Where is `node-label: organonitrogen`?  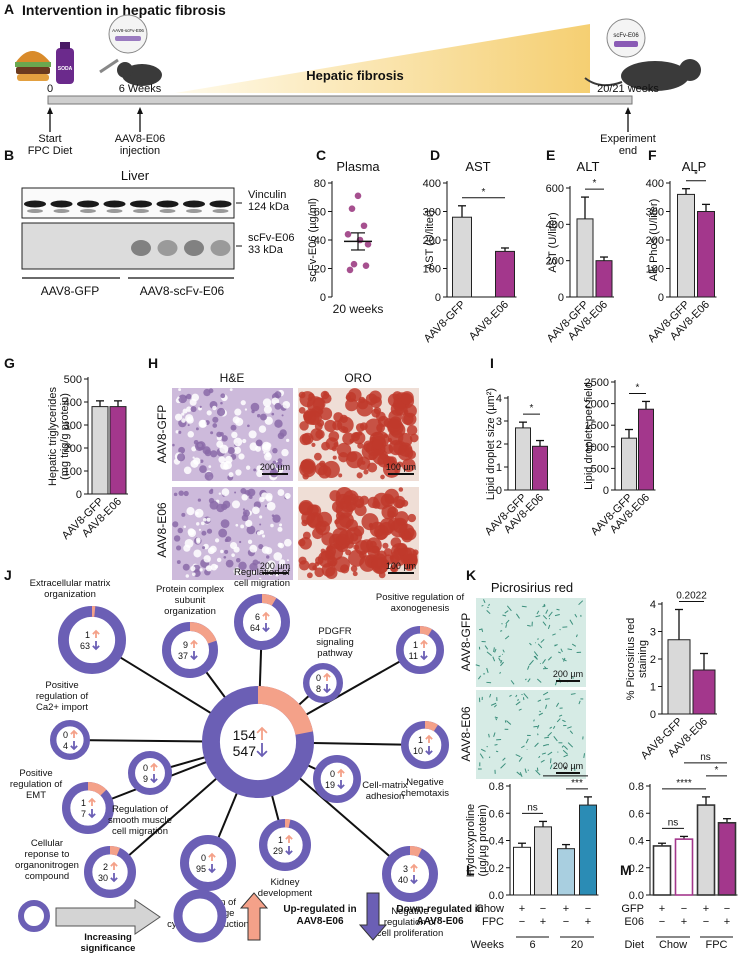
node-label: organonitrogen is located at coordinates (47, 865).